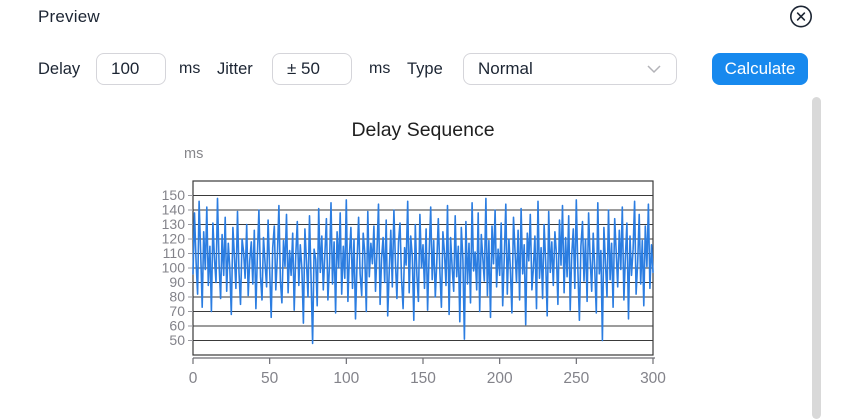 The image size is (850, 419). Describe the element at coordinates (654, 69) in the screenshot. I see `chevron-down-icon` at that location.